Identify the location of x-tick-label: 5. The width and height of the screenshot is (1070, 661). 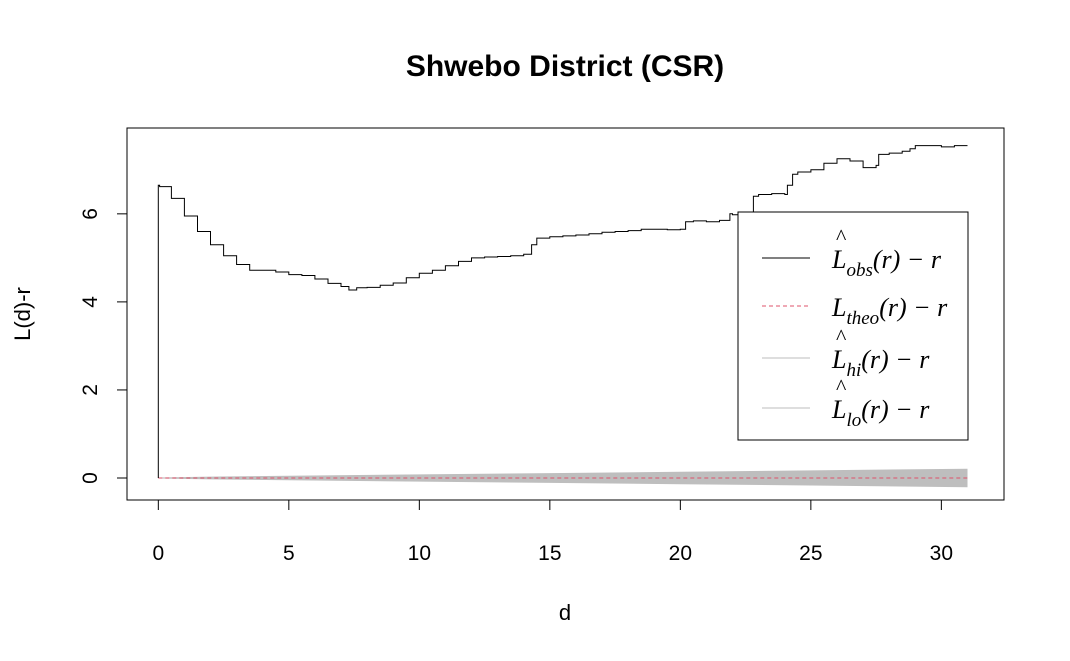
(289, 553).